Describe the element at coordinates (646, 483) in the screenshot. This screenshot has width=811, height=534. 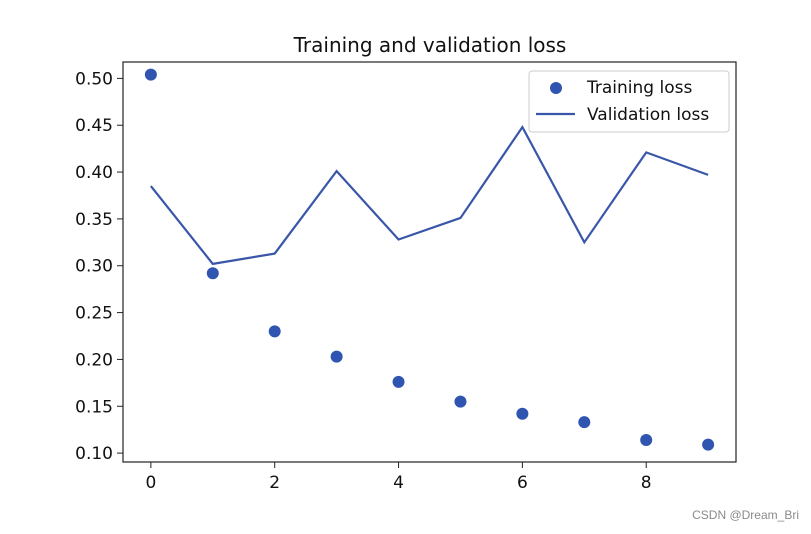
I see `x-tick-label: 8` at that location.